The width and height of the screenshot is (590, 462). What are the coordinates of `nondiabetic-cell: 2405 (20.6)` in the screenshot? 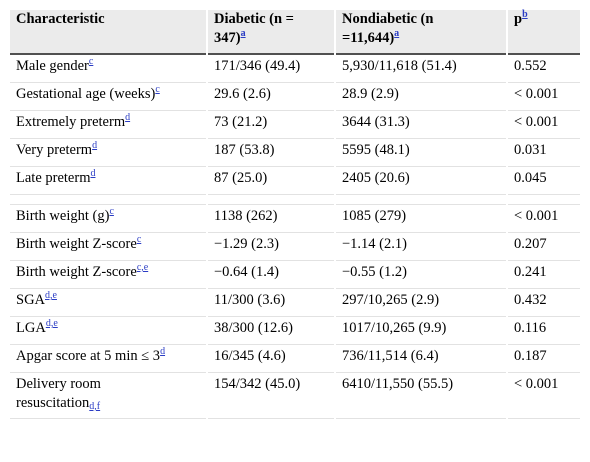 It's located at (421, 182).